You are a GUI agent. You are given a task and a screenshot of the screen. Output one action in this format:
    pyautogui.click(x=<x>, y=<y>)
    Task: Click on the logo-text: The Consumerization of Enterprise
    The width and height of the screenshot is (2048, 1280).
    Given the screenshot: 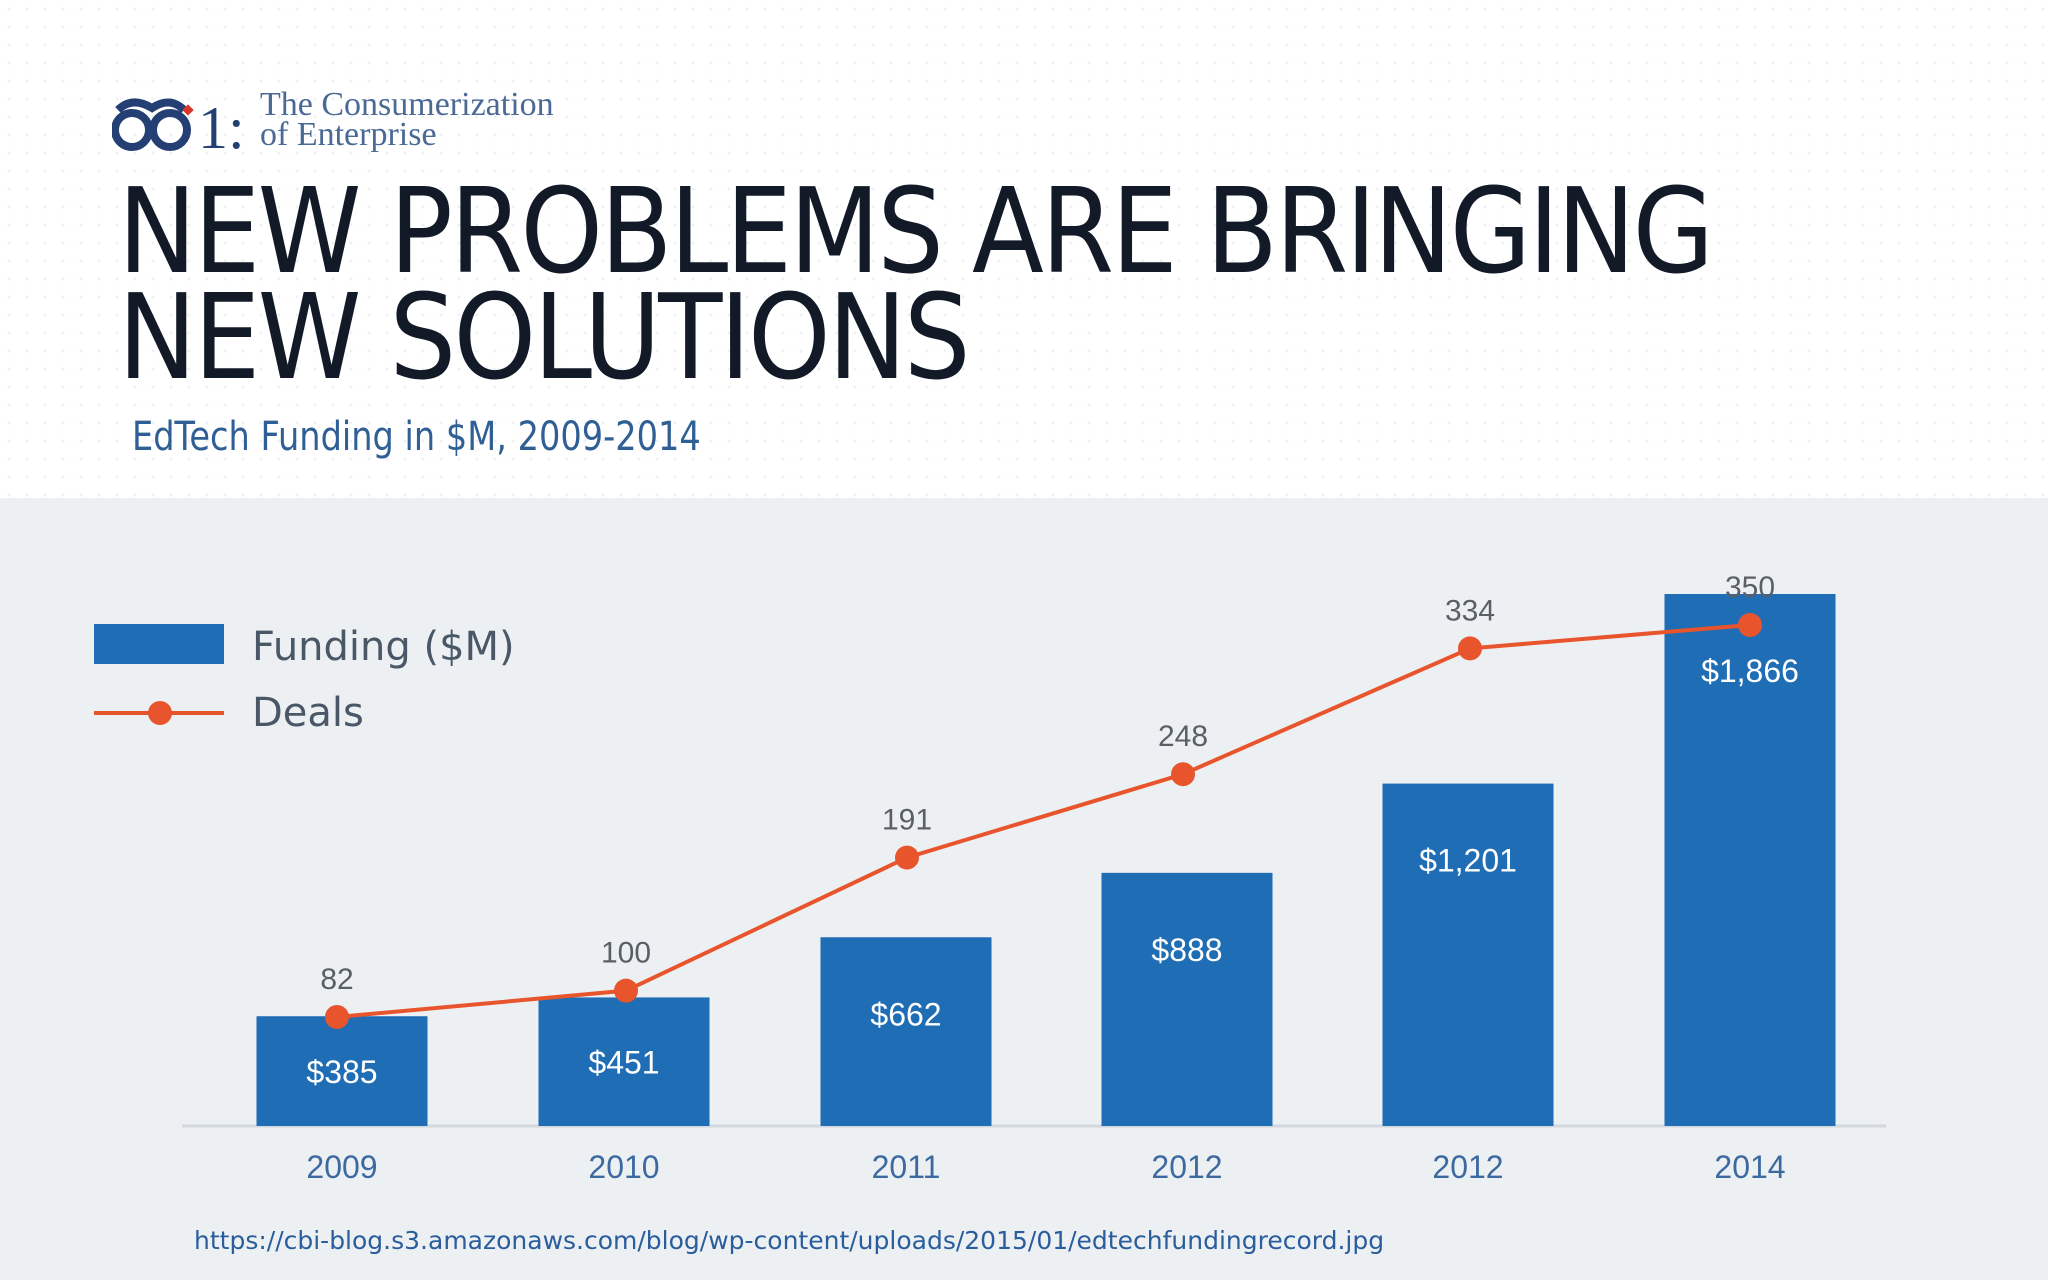 What is the action you would take?
    pyautogui.click(x=407, y=119)
    